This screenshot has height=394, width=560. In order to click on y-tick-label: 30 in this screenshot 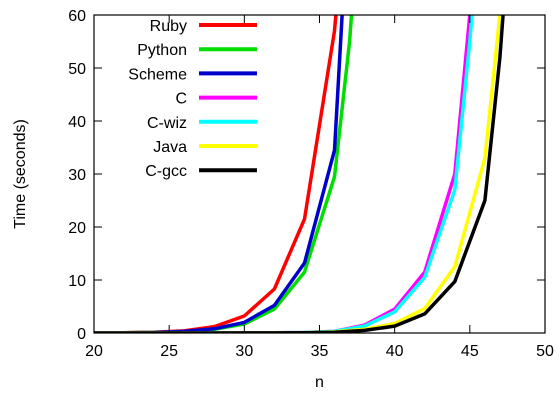, I will do `click(77, 175)`.